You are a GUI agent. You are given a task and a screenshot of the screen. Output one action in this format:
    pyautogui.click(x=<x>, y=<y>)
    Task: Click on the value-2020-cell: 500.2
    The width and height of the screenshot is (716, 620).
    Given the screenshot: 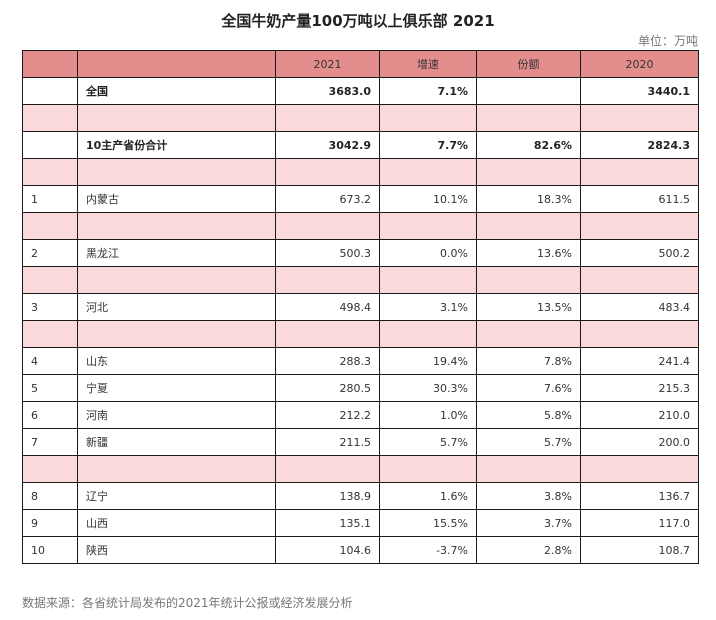 What is the action you would take?
    pyautogui.click(x=639, y=253)
    